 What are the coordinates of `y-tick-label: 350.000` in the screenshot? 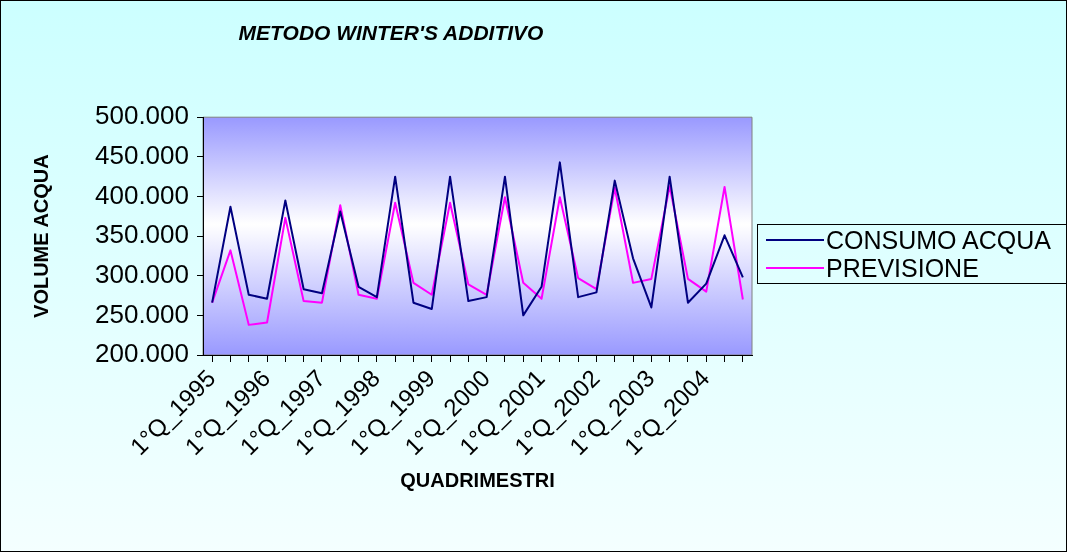 It's located at (142, 234).